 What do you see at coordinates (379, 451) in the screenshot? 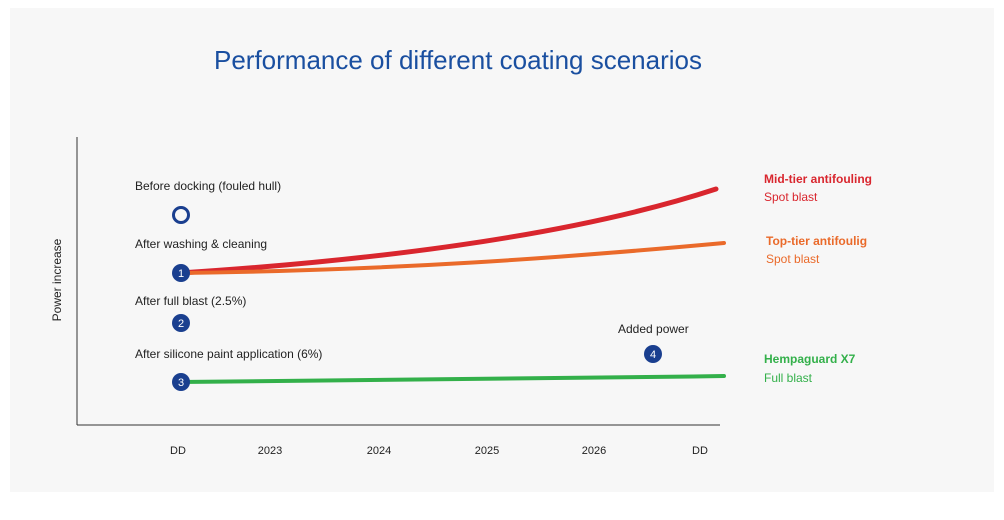
I see `x-label: 2024` at bounding box center [379, 451].